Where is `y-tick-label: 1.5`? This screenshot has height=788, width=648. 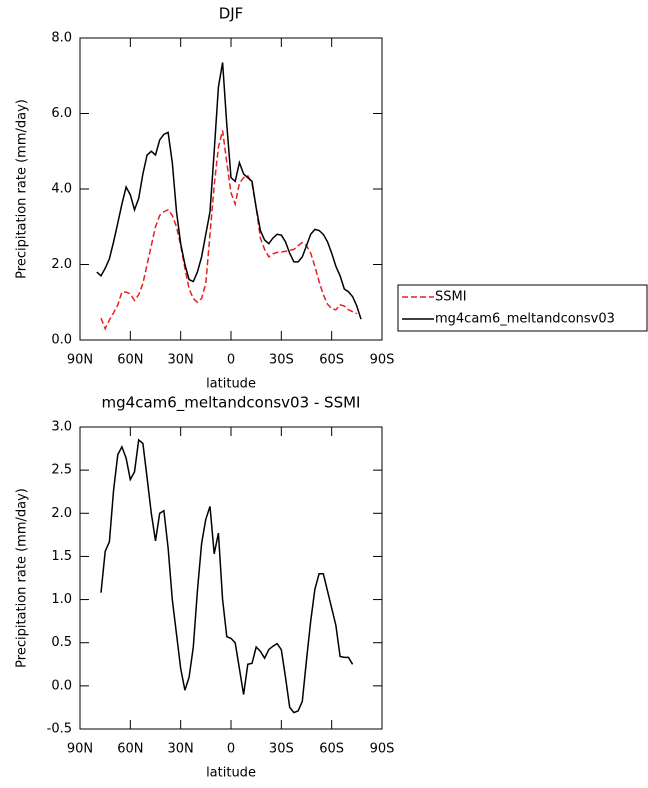 y-tick-label: 1.5 is located at coordinates (61, 556).